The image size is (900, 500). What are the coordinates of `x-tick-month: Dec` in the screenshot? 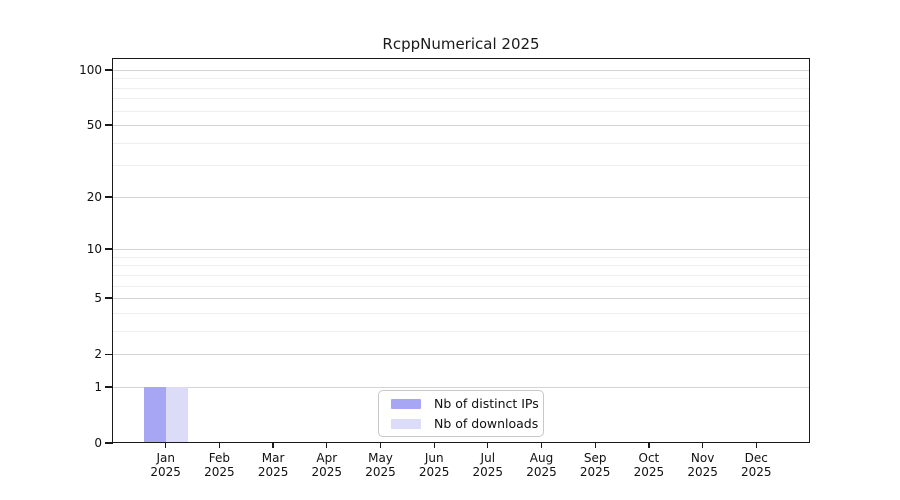 It's located at (756, 458).